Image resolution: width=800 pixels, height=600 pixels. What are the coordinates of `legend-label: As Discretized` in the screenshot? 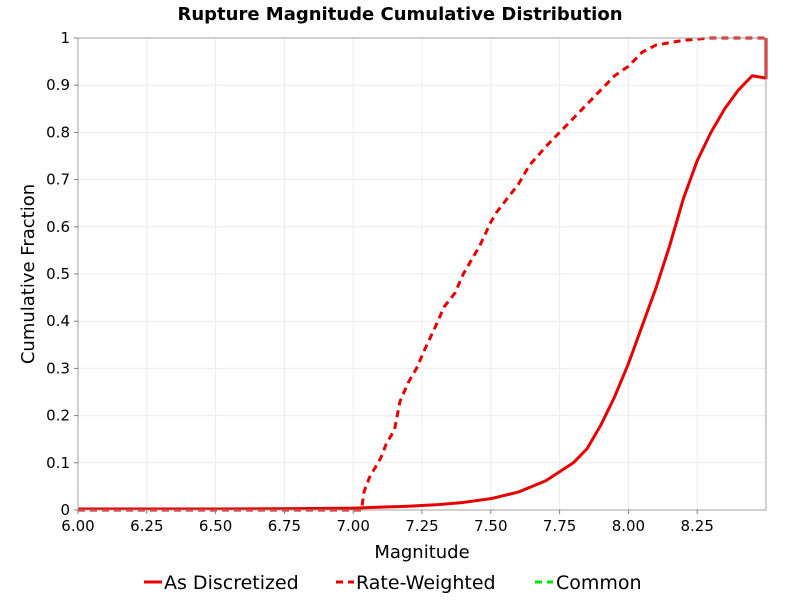 It's located at (231, 583).